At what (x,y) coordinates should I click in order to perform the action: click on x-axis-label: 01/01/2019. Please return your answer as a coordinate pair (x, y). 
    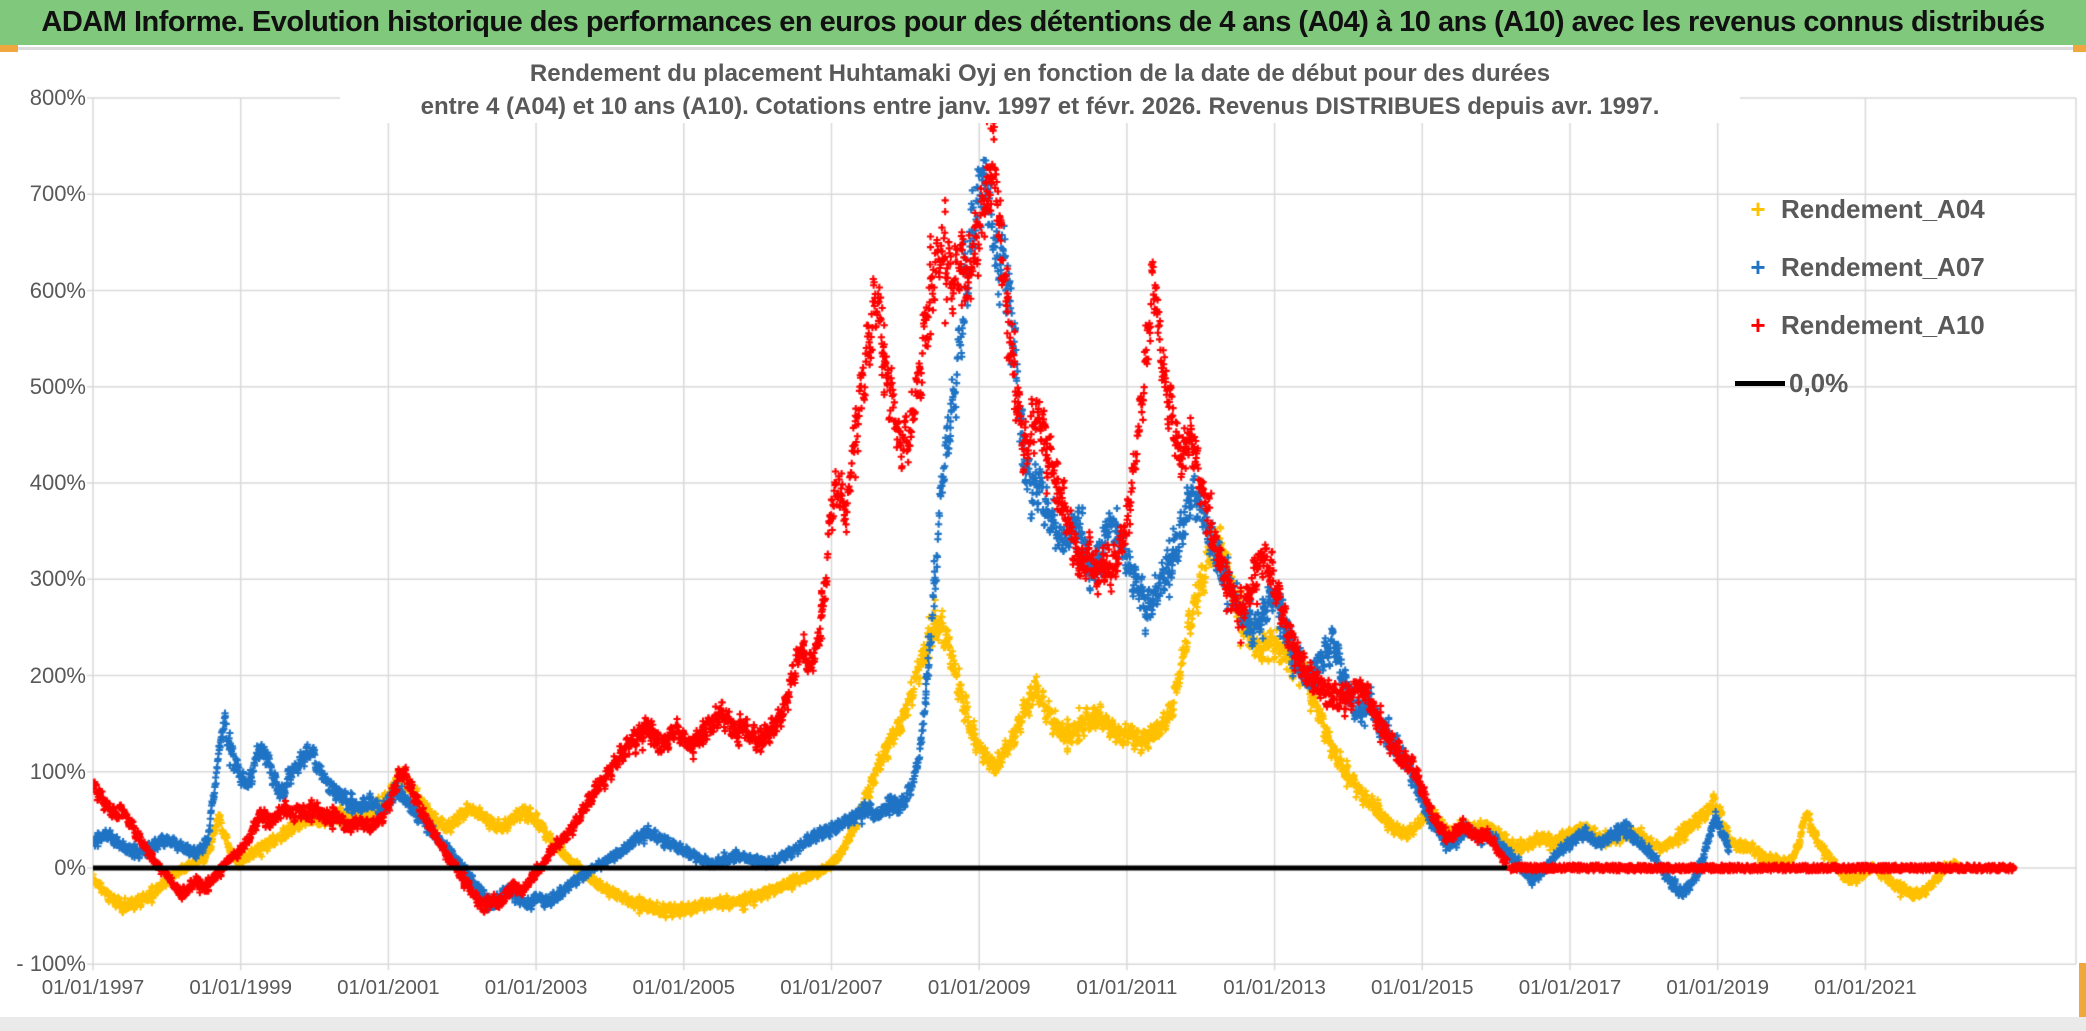
    Looking at the image, I should click on (1717, 987).